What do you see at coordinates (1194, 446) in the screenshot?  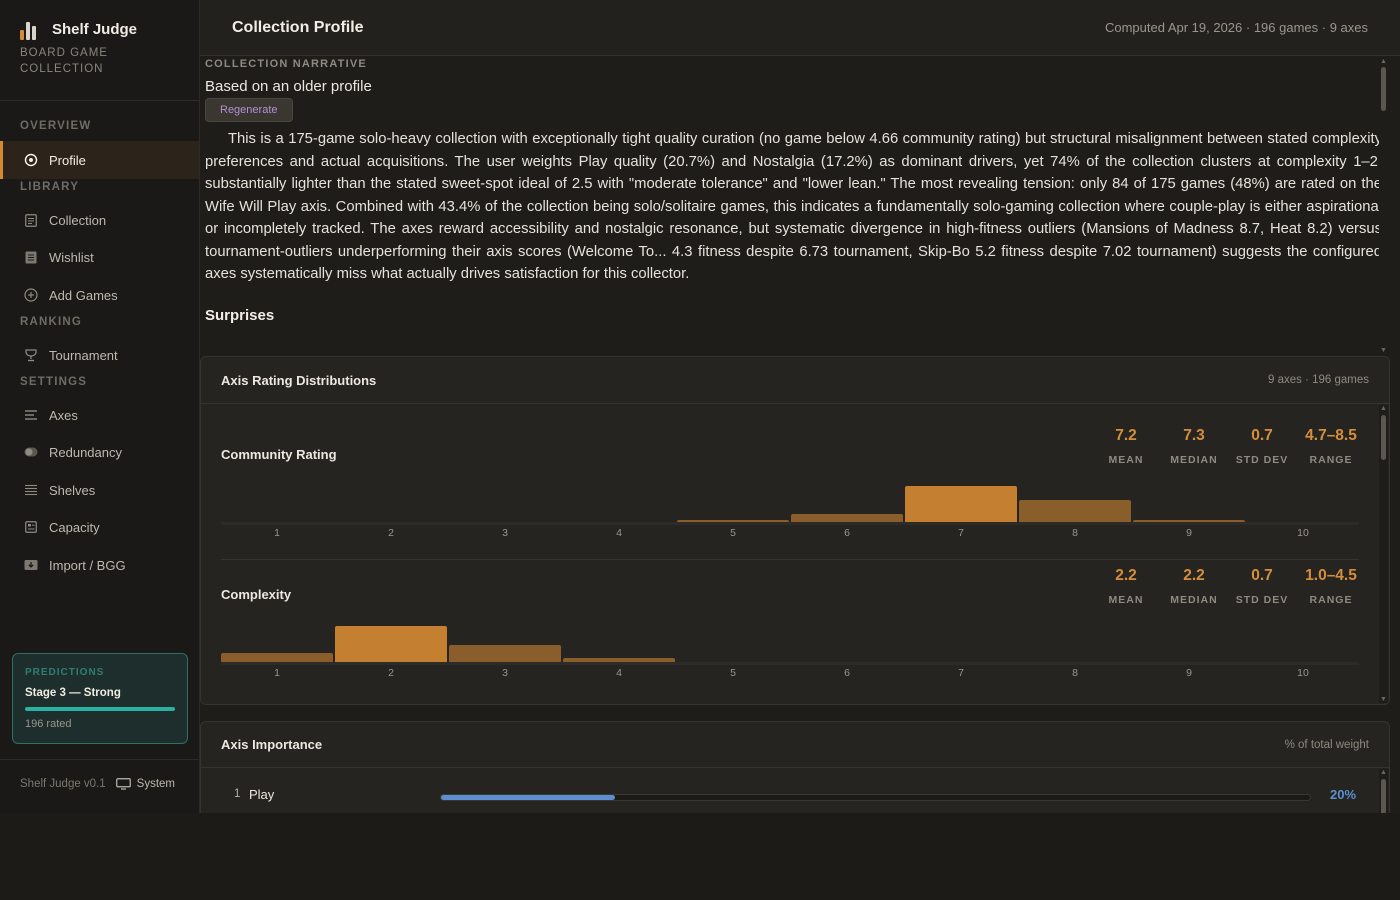 I see `stat-median: 7.3 MEDIAN` at bounding box center [1194, 446].